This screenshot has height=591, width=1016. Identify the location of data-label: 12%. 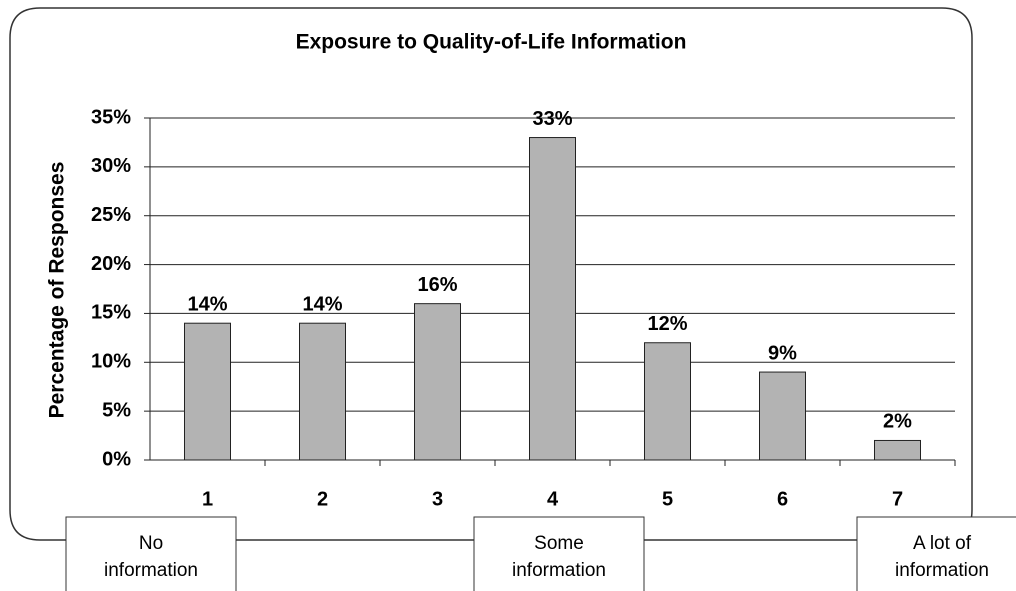
(667, 324).